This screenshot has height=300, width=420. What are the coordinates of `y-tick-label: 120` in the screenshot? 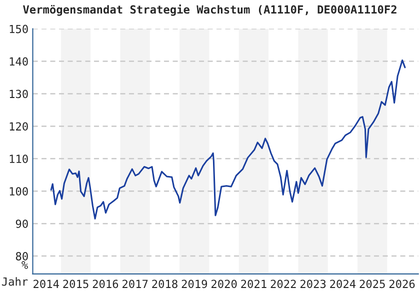 It's located at (19, 126).